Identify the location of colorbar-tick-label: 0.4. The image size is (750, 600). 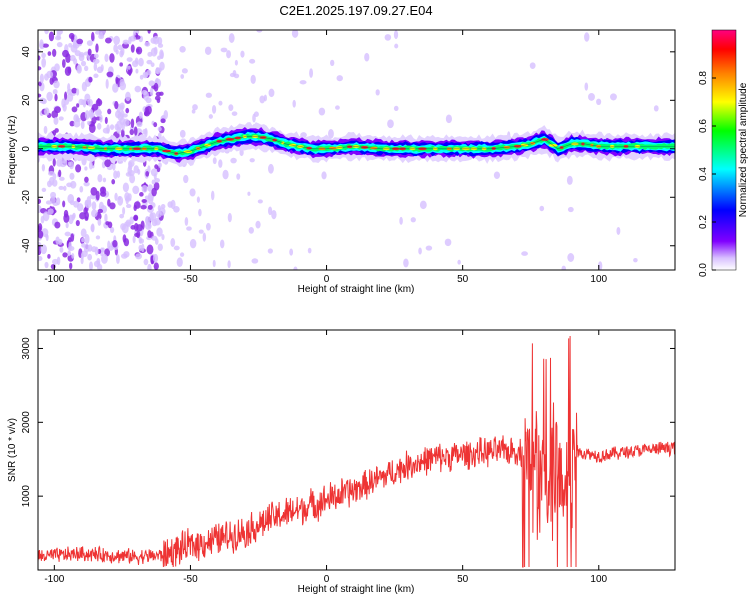
(703, 174).